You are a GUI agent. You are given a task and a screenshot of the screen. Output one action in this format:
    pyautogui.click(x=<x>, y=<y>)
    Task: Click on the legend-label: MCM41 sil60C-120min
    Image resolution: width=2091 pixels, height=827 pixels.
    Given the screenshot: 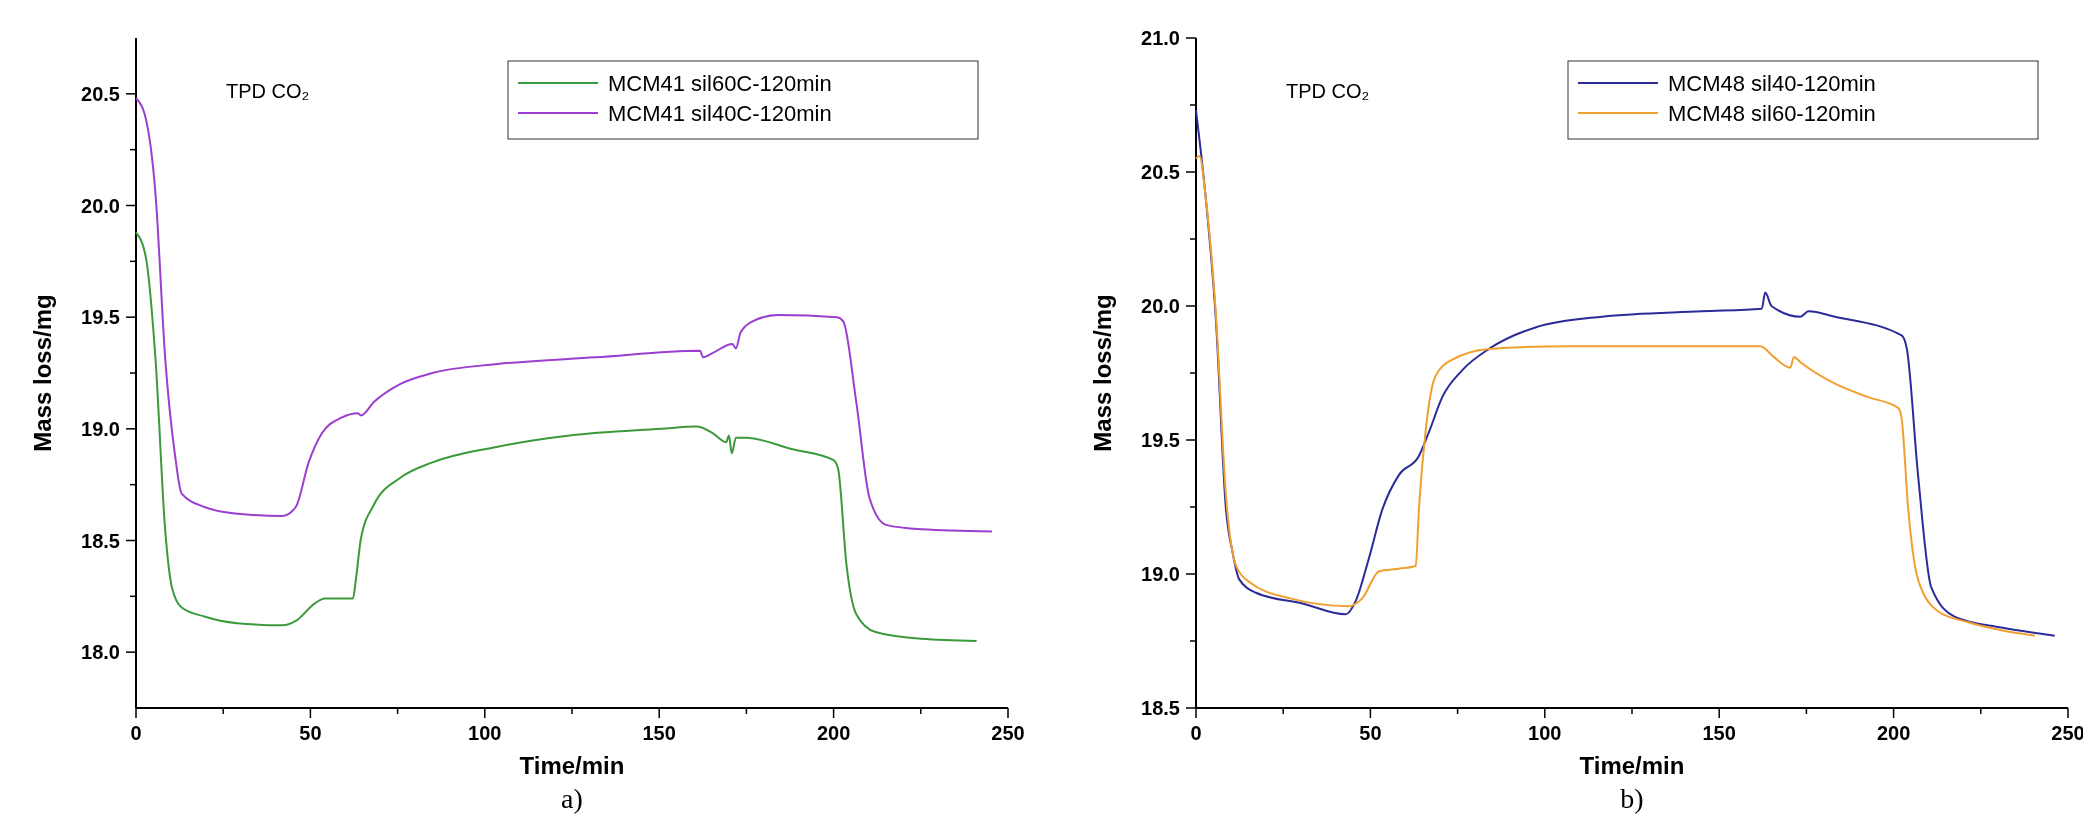 What is the action you would take?
    pyautogui.click(x=720, y=83)
    